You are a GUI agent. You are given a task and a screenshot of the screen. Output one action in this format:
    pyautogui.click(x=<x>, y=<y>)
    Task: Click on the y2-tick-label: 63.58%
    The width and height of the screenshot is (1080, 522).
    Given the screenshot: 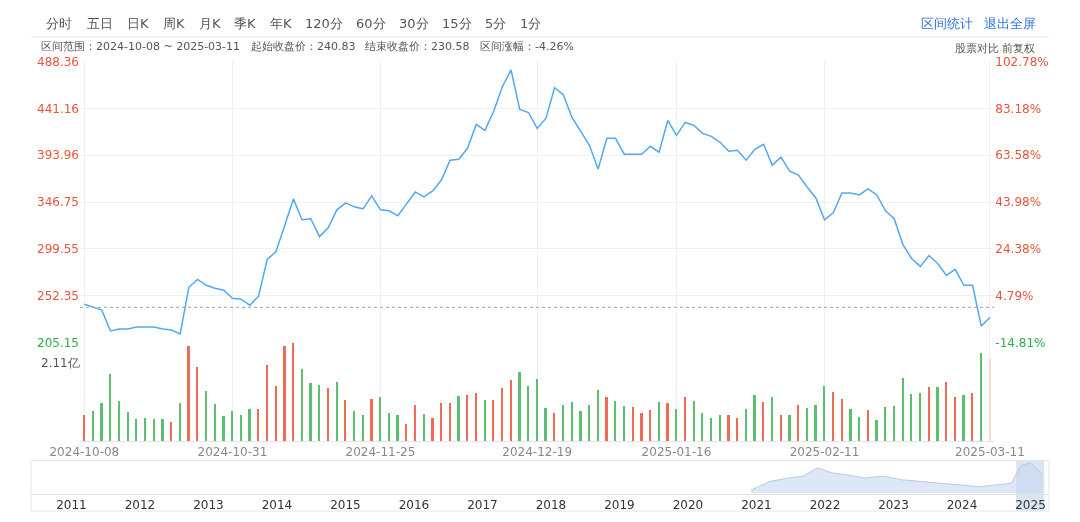 What is the action you would take?
    pyautogui.click(x=1018, y=155)
    